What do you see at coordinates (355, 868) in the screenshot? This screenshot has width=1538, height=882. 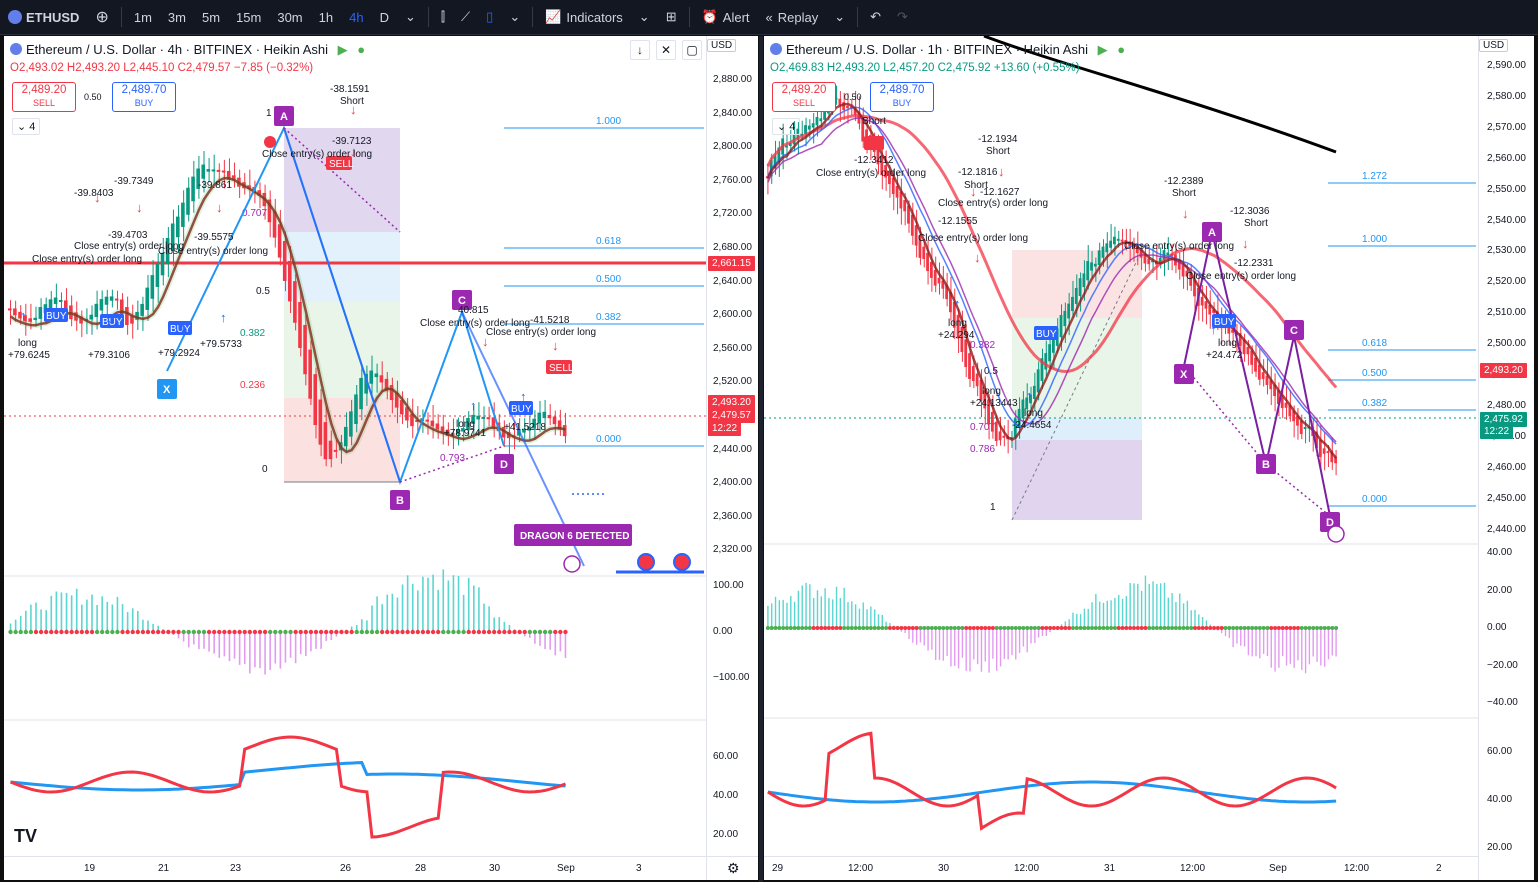 I see `left-time-axis: 19 21 23 26 28 30 Sep 3` at bounding box center [355, 868].